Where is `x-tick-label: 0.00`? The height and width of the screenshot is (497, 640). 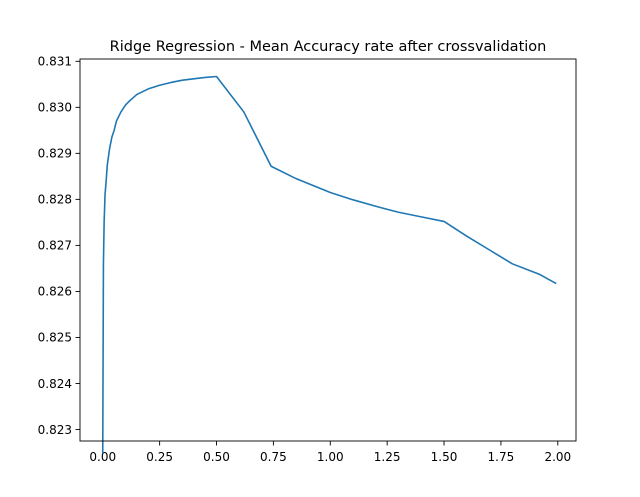 x-tick-label: 0.00 is located at coordinates (102, 457).